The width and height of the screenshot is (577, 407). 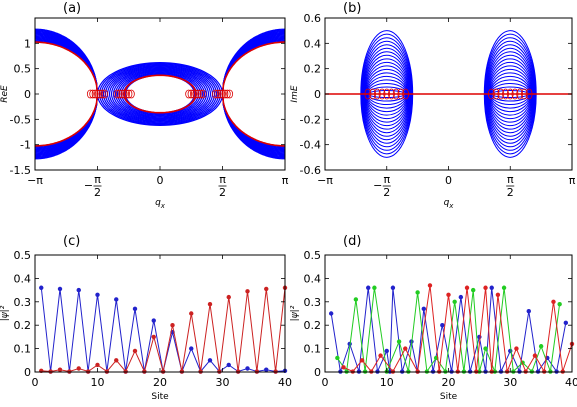 What do you see at coordinates (510, 382) in the screenshot?
I see `x-tick-label: 30` at bounding box center [510, 382].